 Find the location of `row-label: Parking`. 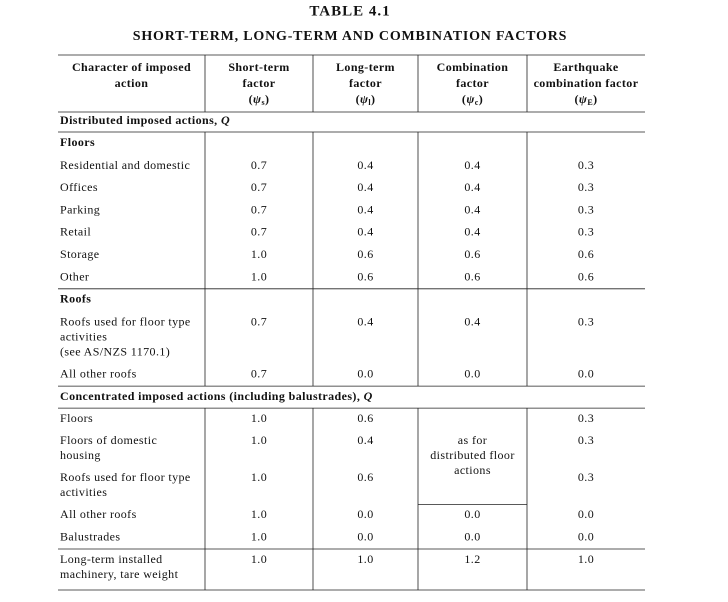

row-label: Parking is located at coordinates (80, 209).